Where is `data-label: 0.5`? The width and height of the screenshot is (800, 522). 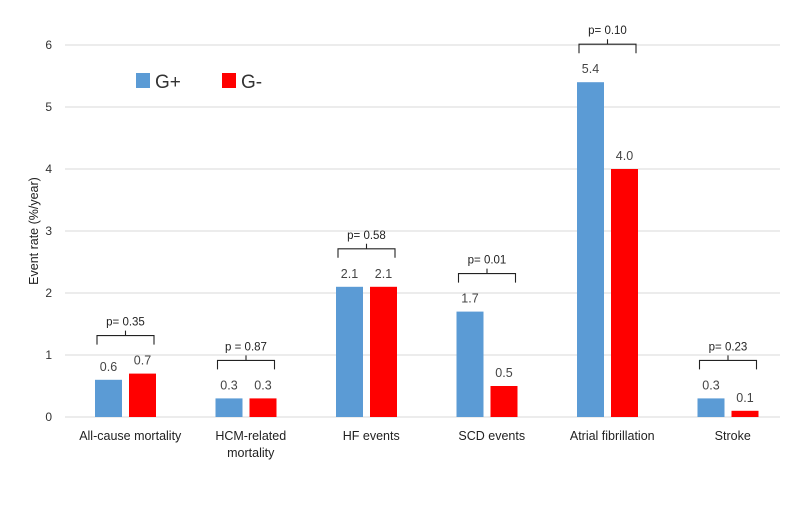
data-label: 0.5 is located at coordinates (503, 373).